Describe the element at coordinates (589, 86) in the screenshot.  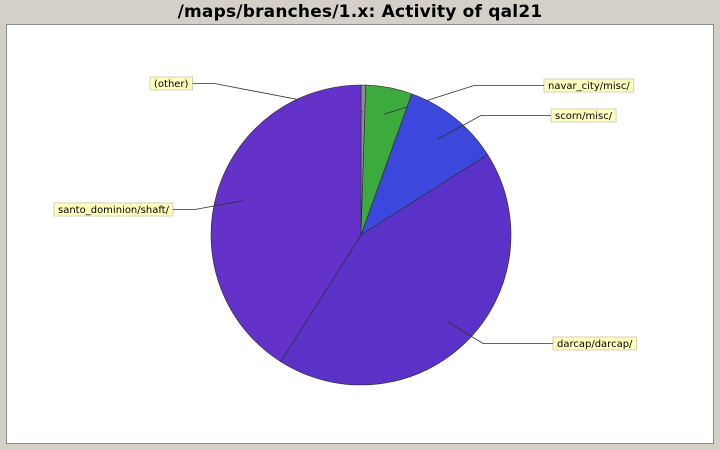
I see `slice-label-navar-city-misc: navar_city/misc/` at that location.